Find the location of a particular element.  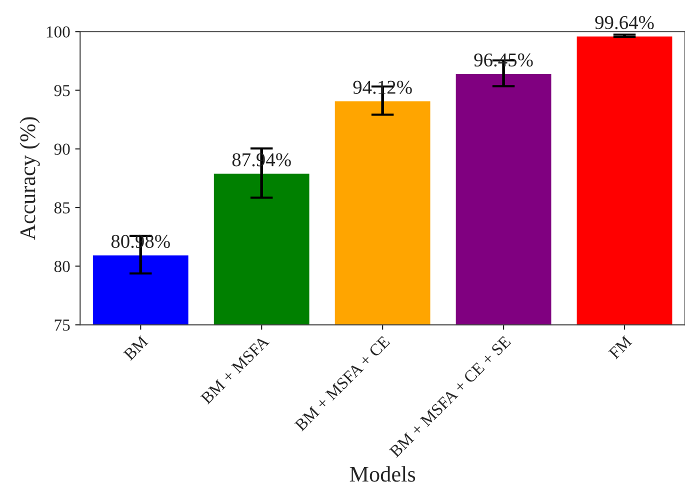

y-tick-label: 90 is located at coordinates (62, 149).